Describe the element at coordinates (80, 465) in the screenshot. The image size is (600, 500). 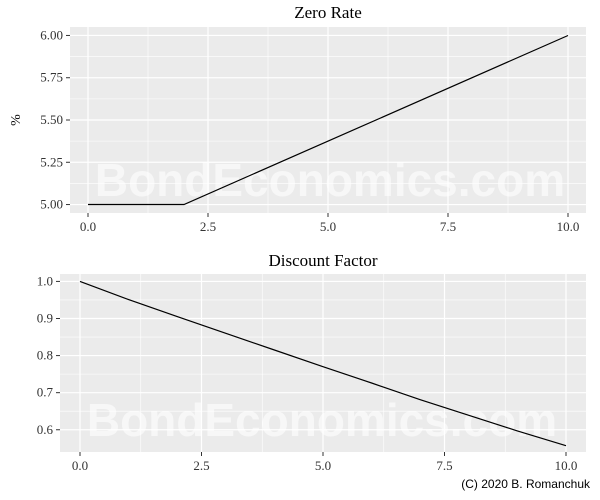
I see `discount-factor-x-tick-label: 0.0` at that location.